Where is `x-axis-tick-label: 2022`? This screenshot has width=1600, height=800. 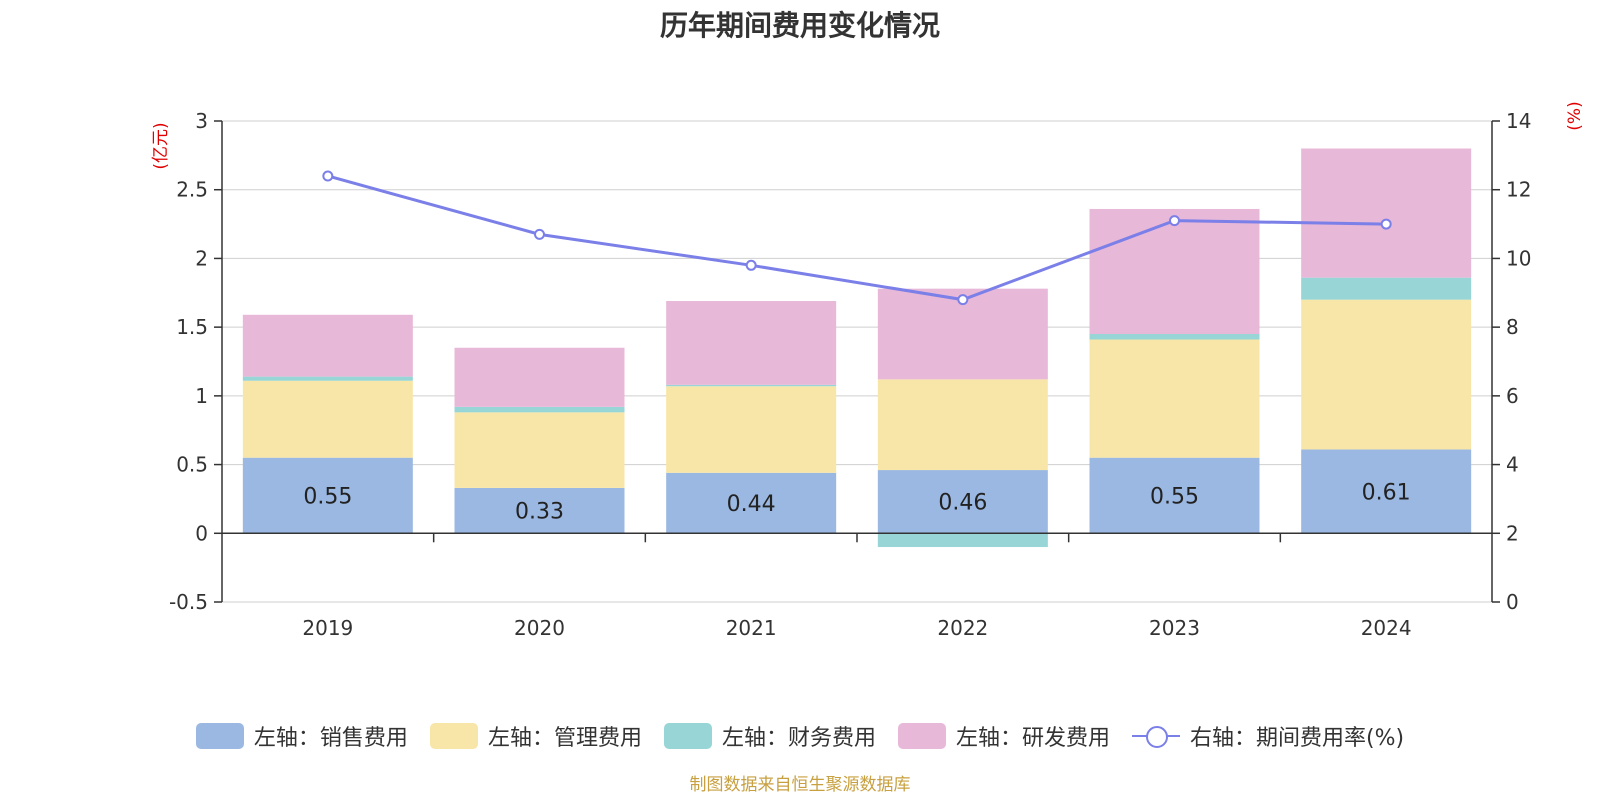 x-axis-tick-label: 2022 is located at coordinates (962, 628).